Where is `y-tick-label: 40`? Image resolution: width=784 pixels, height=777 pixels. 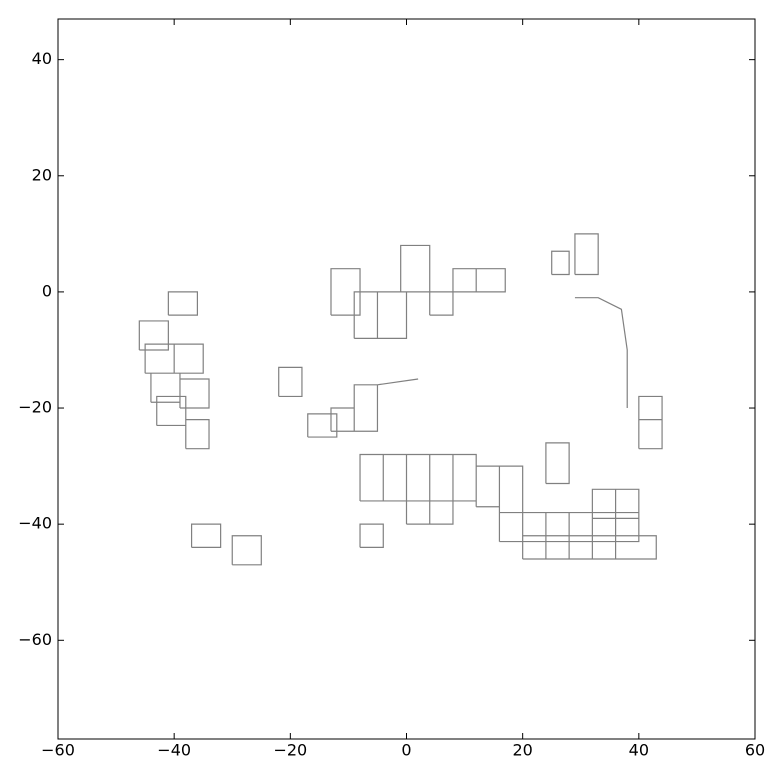 y-tick-label: 40 is located at coordinates (42, 58).